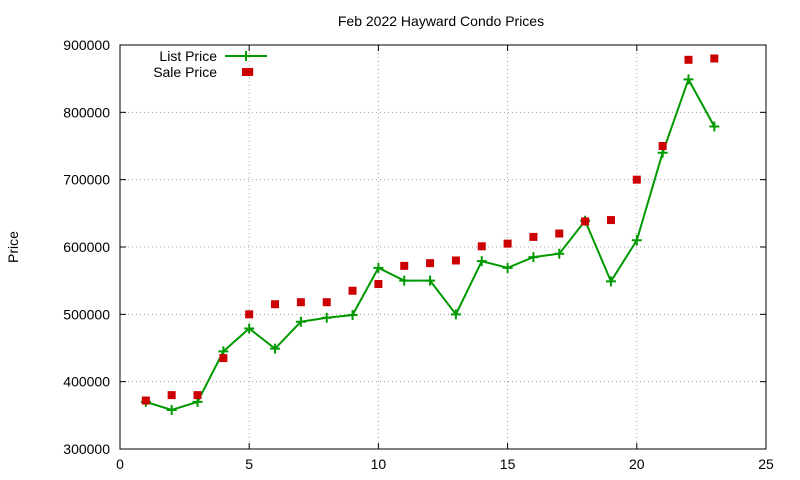 The image size is (800, 480). What do you see at coordinates (508, 464) in the screenshot?
I see `x-tick-label: 15` at bounding box center [508, 464].